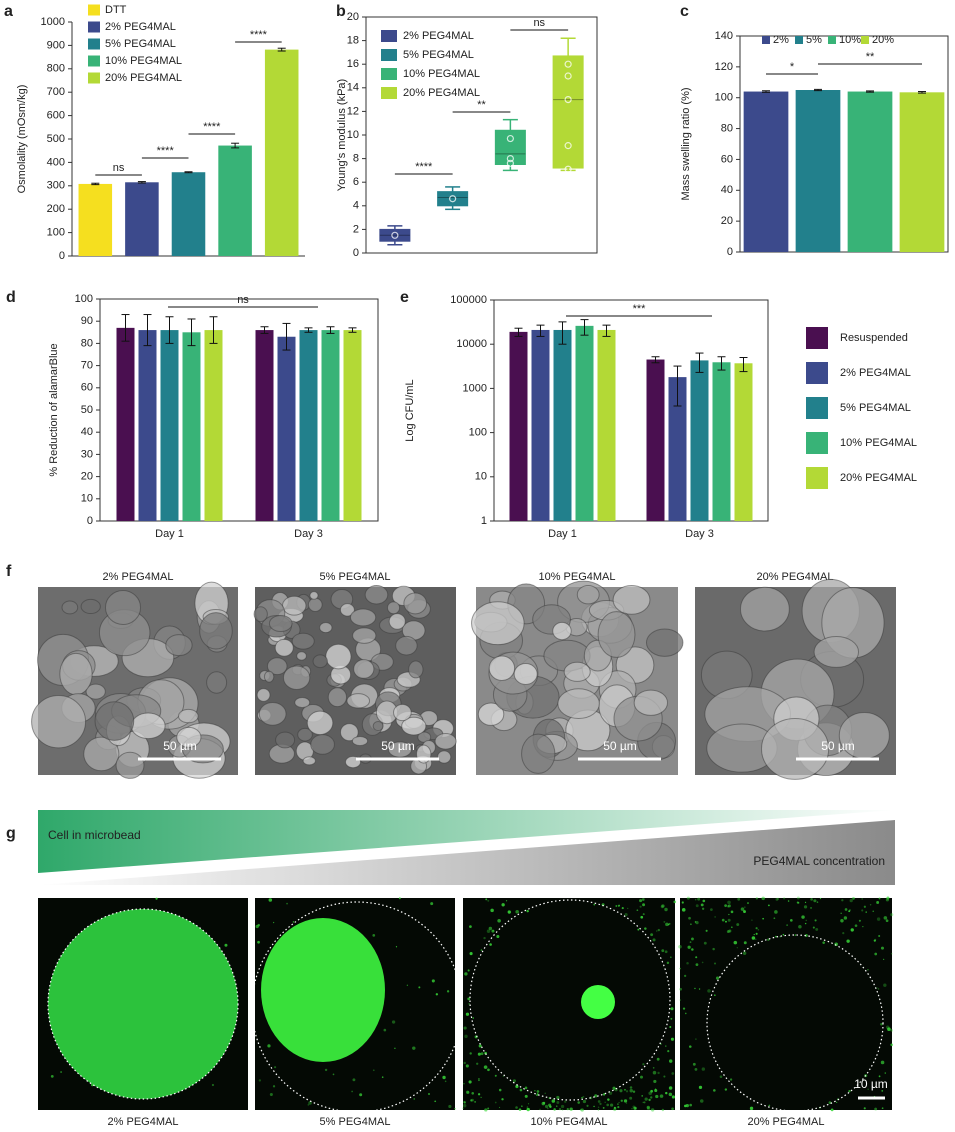 The image size is (955, 1132). Describe the element at coordinates (353, 88) in the screenshot. I see `y-tick-label: 14` at that location.